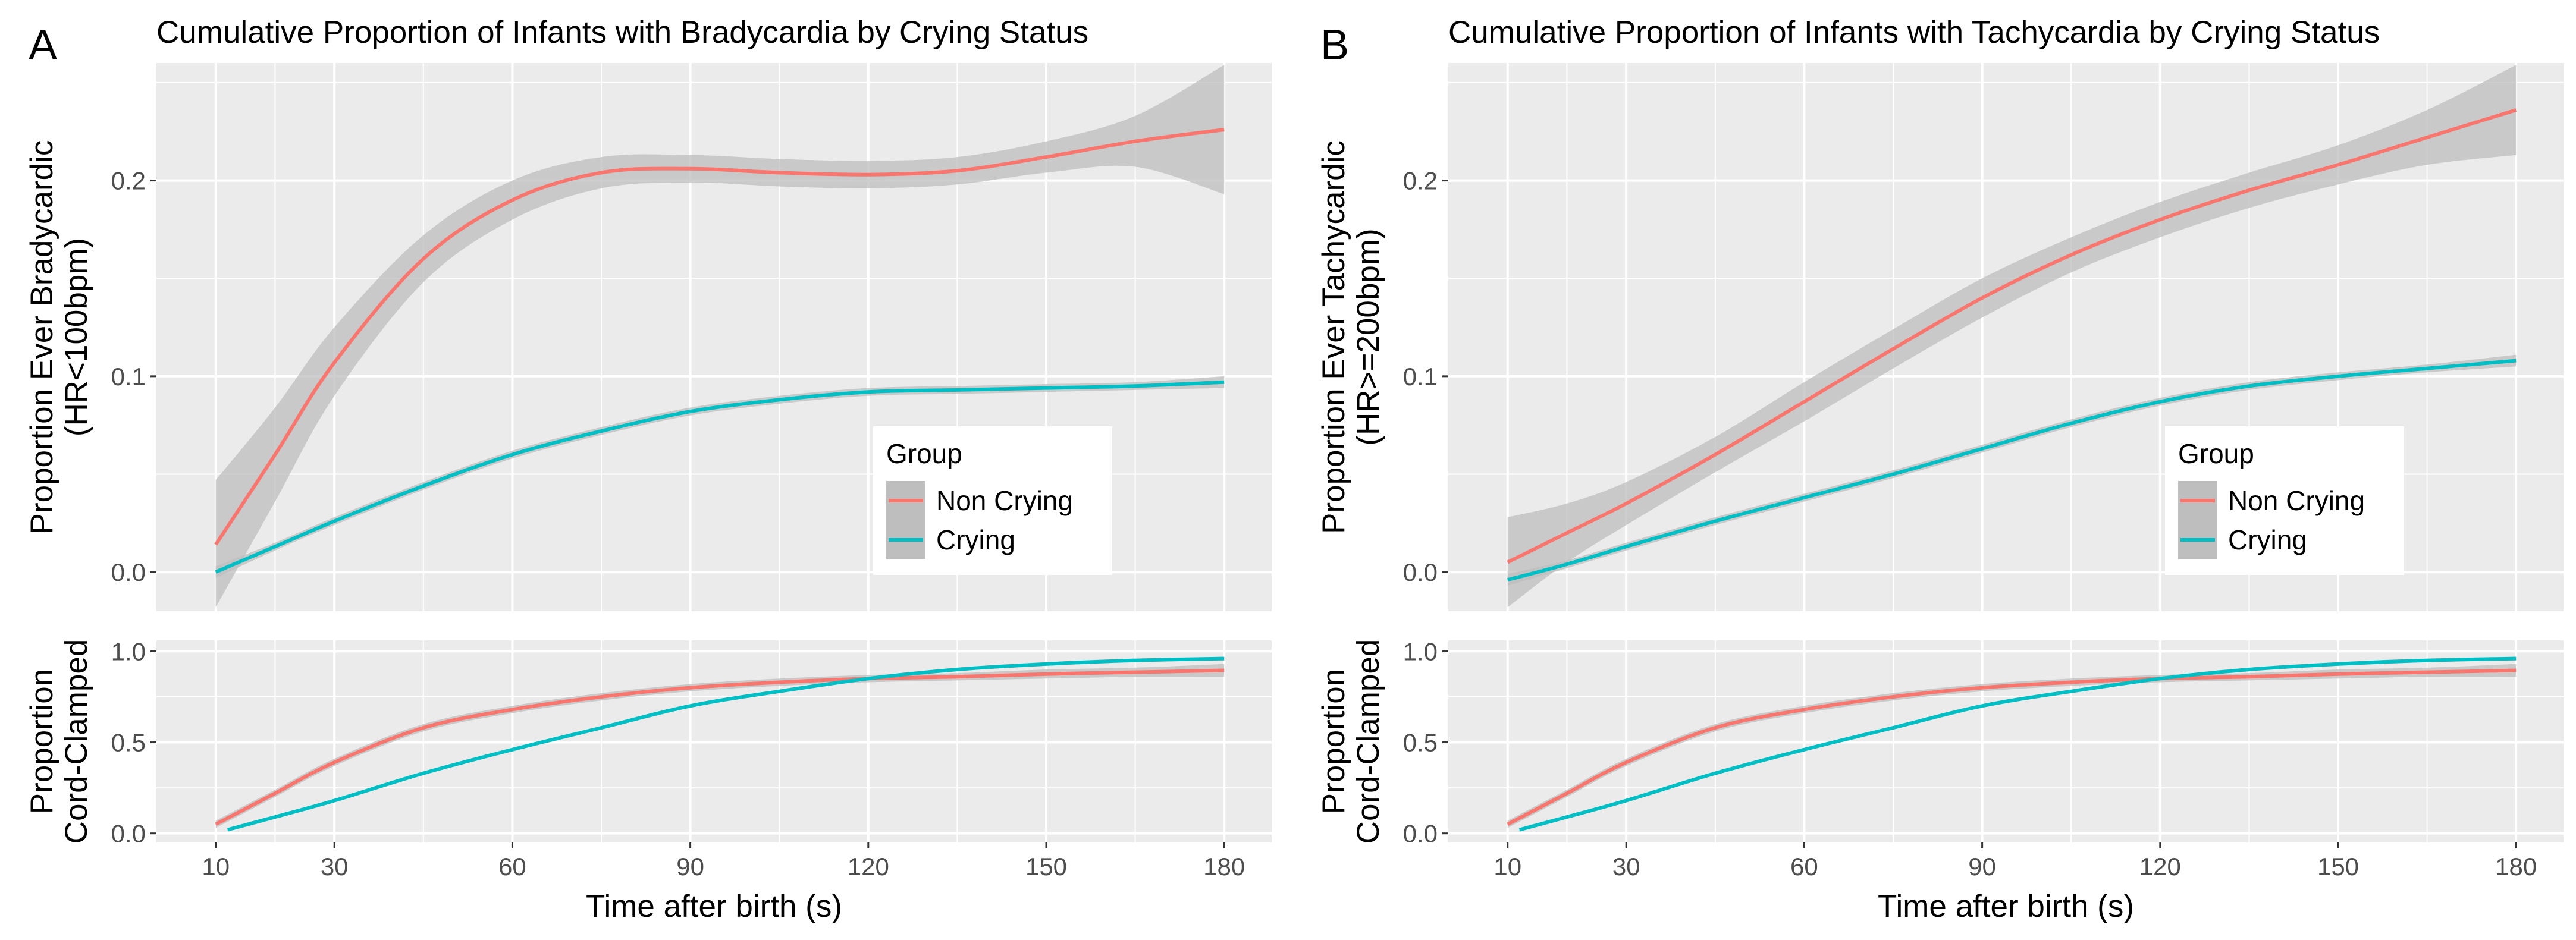  What do you see at coordinates (41, 337) in the screenshot?
I see `y-axis-title-line1: Proportion Ever Bradycardic` at bounding box center [41, 337].